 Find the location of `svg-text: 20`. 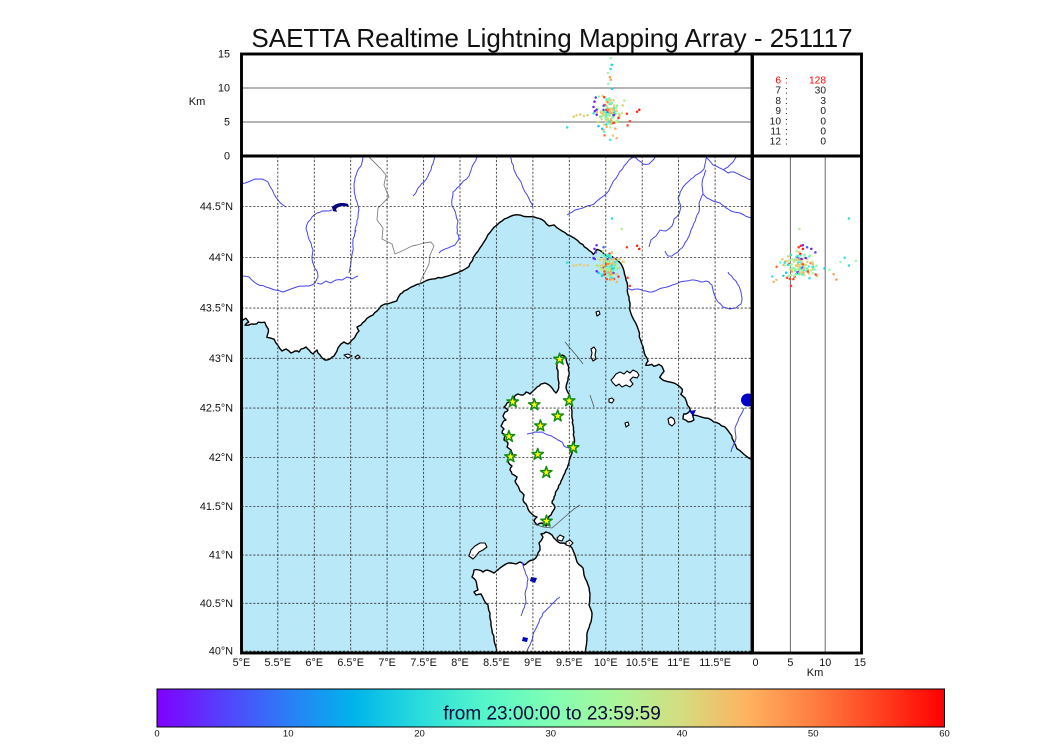

svg-text: 20 is located at coordinates (419, 734).